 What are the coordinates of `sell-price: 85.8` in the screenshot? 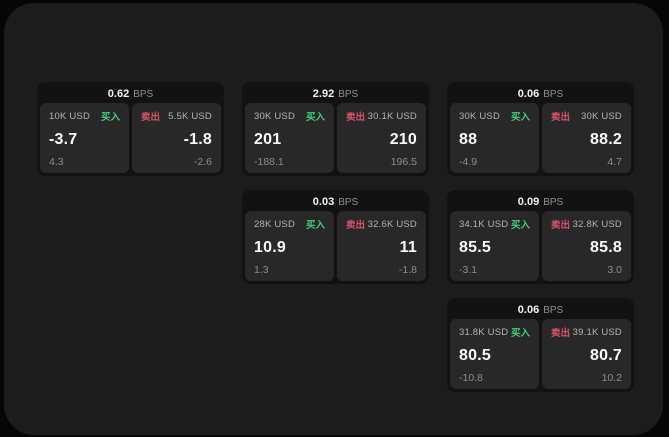 It's located at (606, 247).